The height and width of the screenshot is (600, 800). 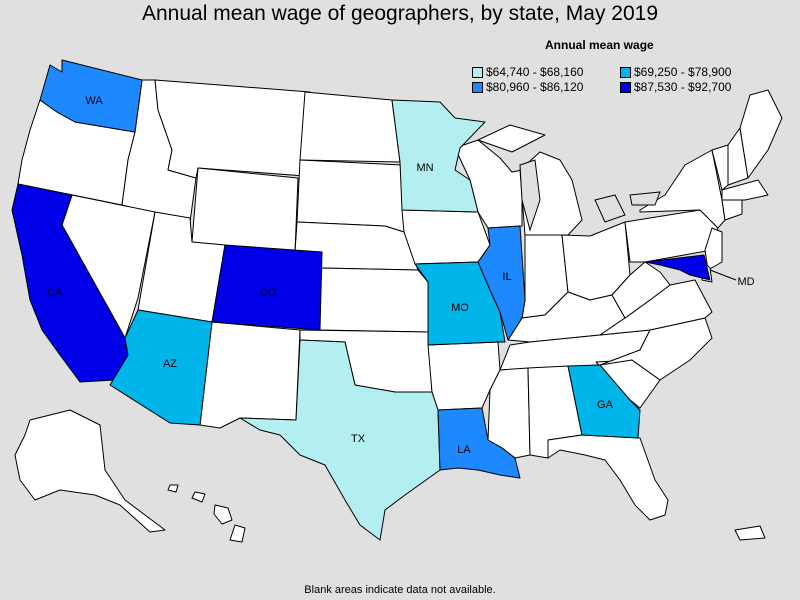 I want to click on state-label-AZ: AZ, so click(x=170, y=364).